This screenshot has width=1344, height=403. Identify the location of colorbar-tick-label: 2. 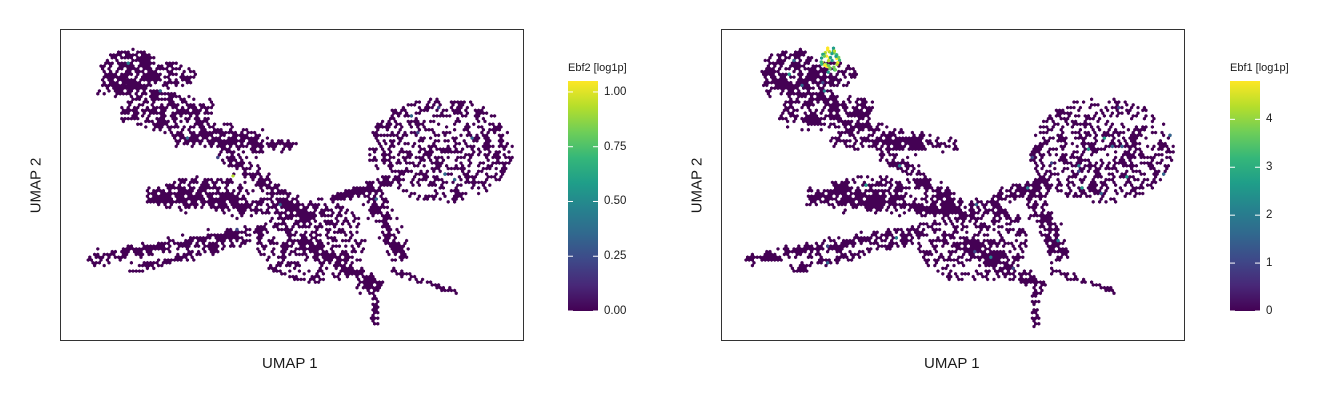
(1269, 215).